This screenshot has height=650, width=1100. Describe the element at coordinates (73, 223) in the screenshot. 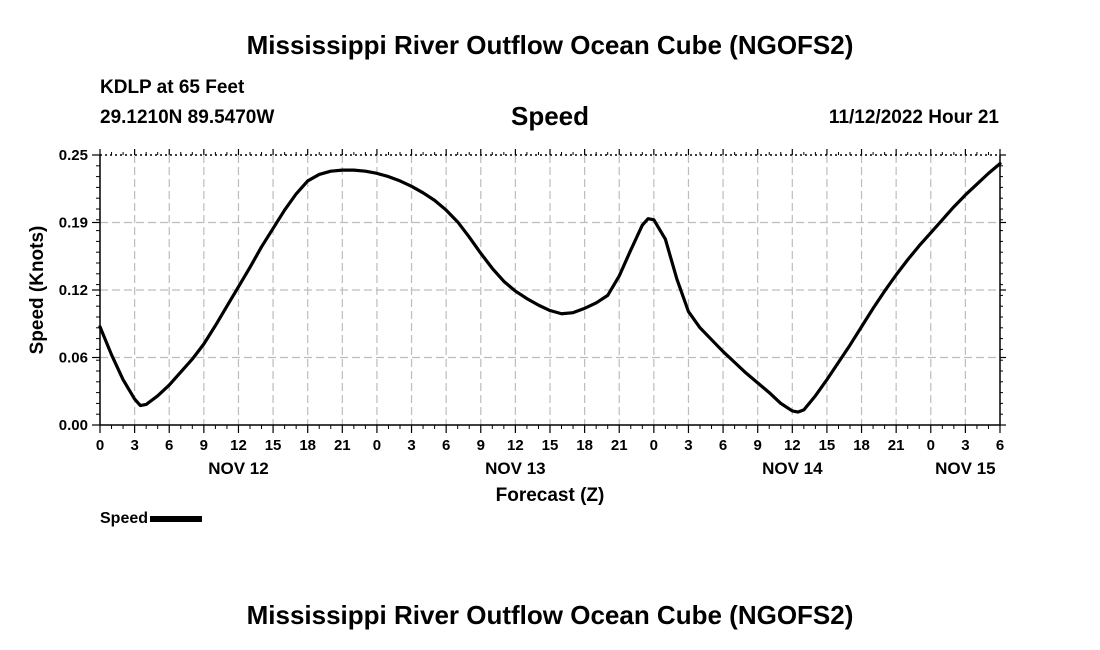

I see `y-tick-label: 0.19` at that location.